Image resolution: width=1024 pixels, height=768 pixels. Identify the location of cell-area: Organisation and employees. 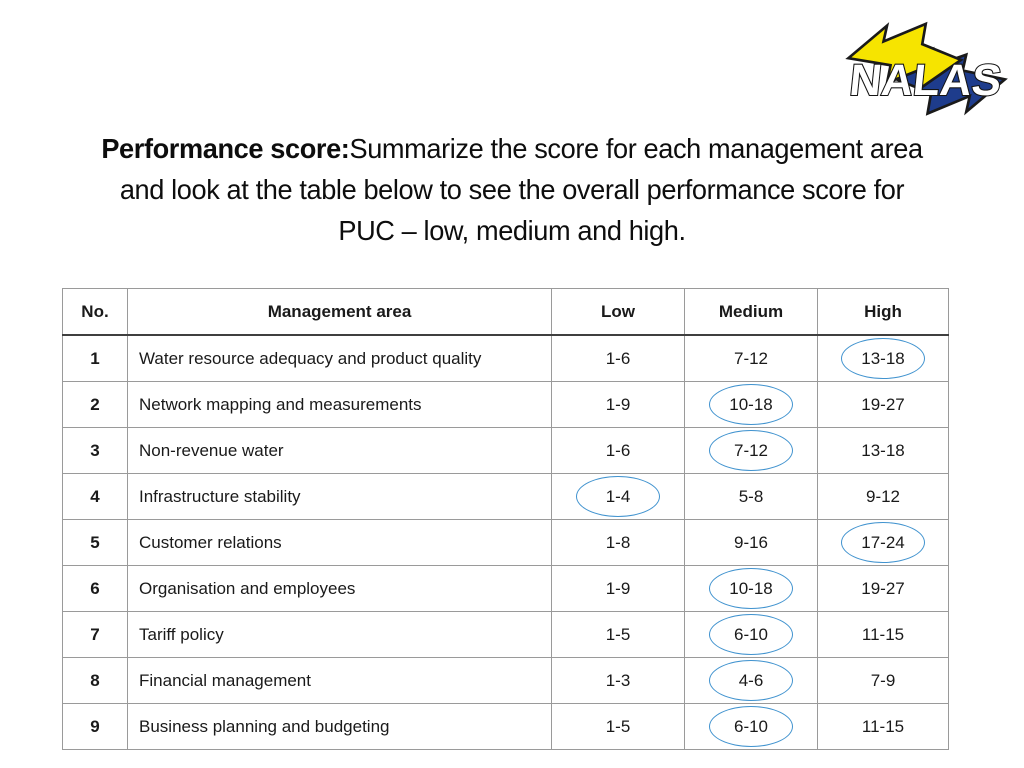
(339, 588).